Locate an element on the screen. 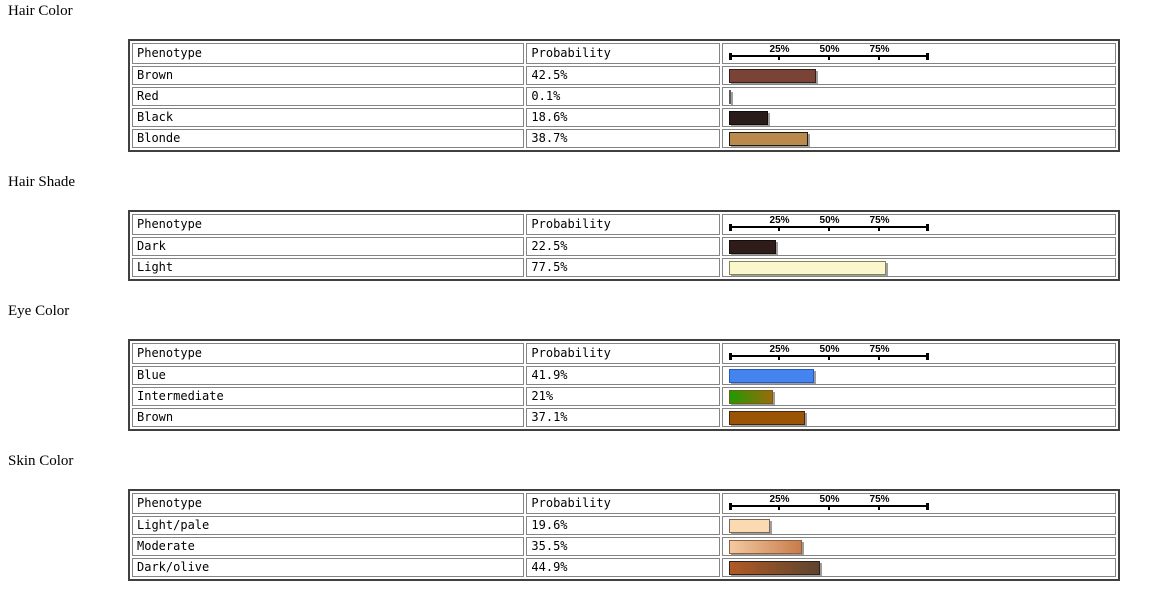 This screenshot has height=613, width=1173. probability-cell: 19.6% is located at coordinates (623, 525).